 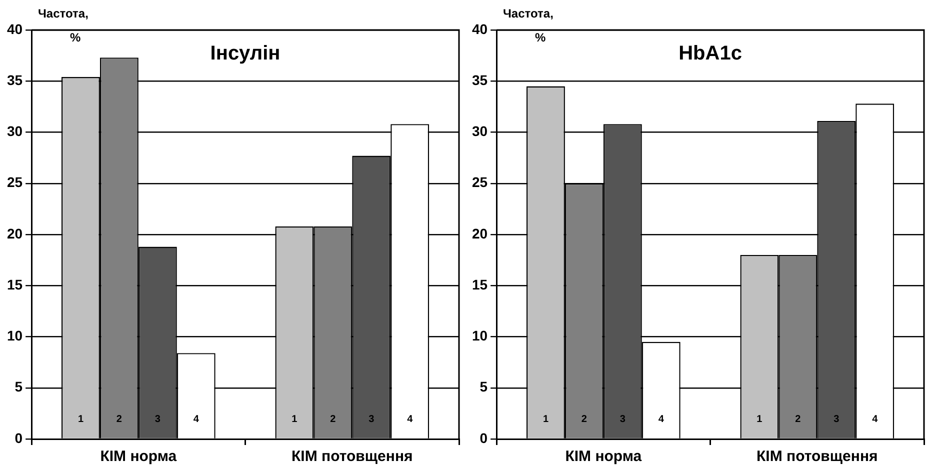 What do you see at coordinates (245, 53) in the screenshot?
I see `text: Інсулін` at bounding box center [245, 53].